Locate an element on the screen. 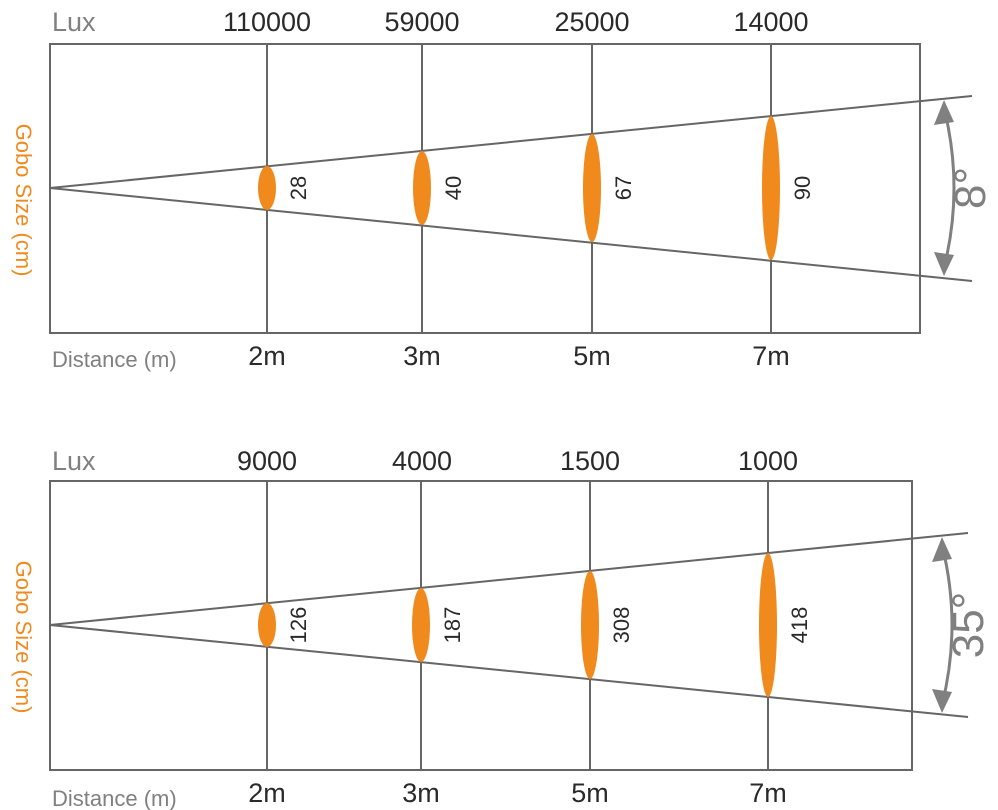  lux-value-2m: 9000 is located at coordinates (267, 461).